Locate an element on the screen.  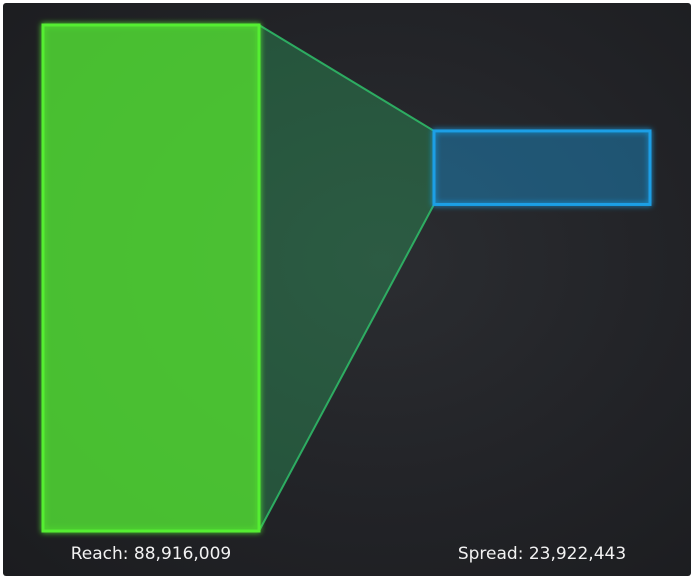
funnel-stage-spread-label: Spread: 23,922,443 is located at coordinates (542, 554).